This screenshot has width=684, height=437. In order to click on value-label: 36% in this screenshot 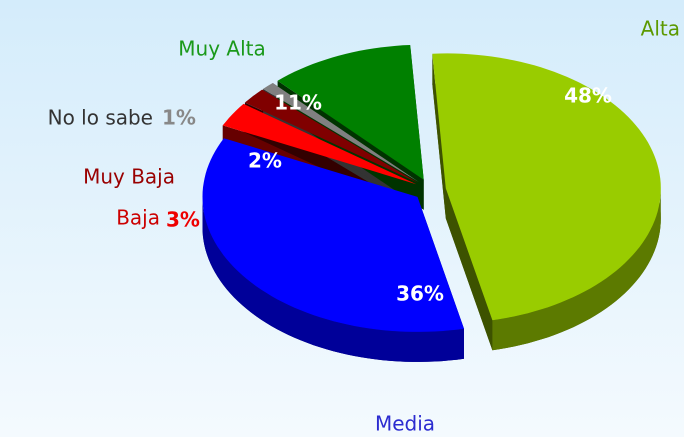, I will do `click(420, 294)`.